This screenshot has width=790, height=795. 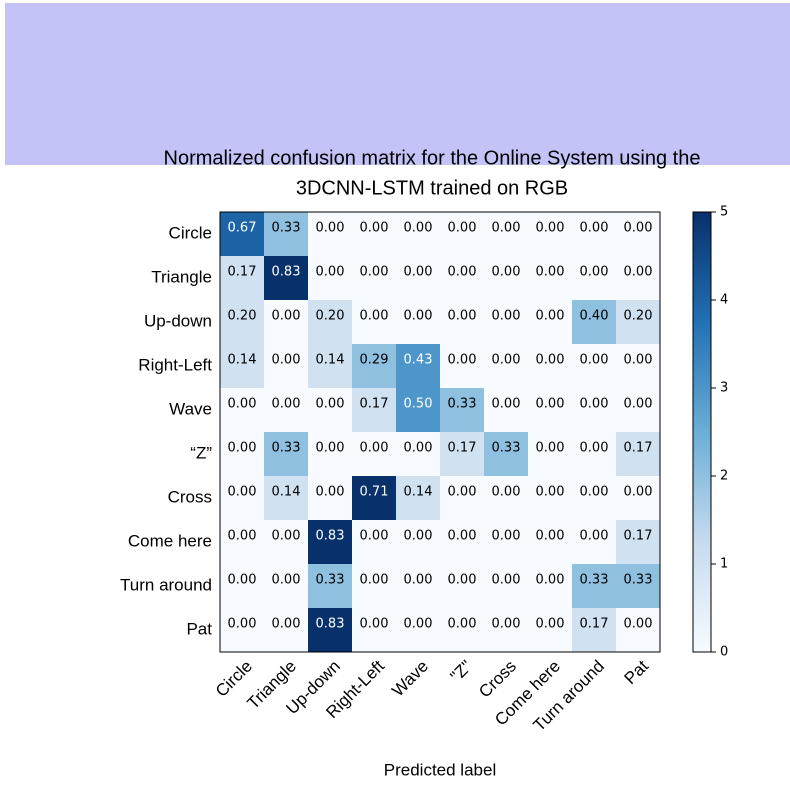 I want to click on x-tick-label: Wave, so click(x=410, y=679).